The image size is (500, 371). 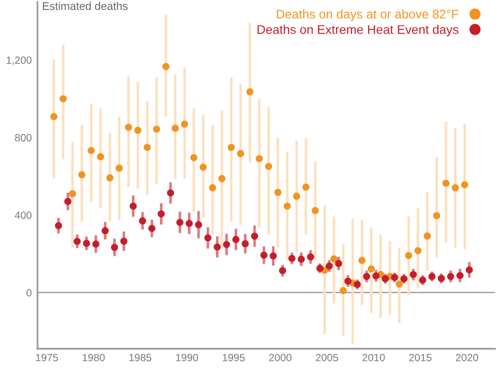 I want to click on x-tick-label: 1980, so click(x=93, y=358).